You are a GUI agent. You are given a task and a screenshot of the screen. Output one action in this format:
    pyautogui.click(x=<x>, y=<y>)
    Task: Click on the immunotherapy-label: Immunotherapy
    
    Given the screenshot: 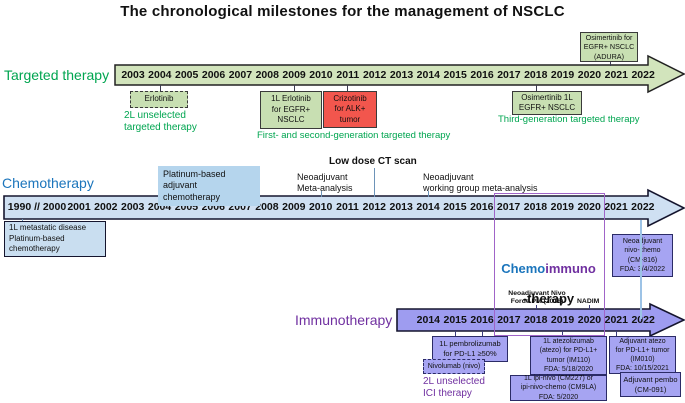 What is the action you would take?
    pyautogui.click(x=344, y=320)
    